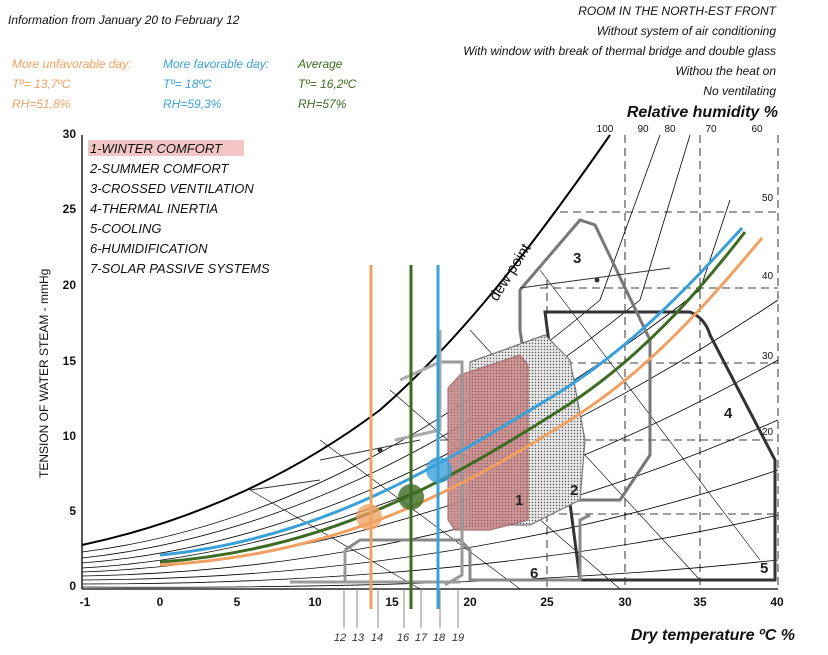 The image size is (828, 655). Describe the element at coordinates (187, 84) in the screenshot. I see `favorable-temp: Tº= 18ºC` at that location.